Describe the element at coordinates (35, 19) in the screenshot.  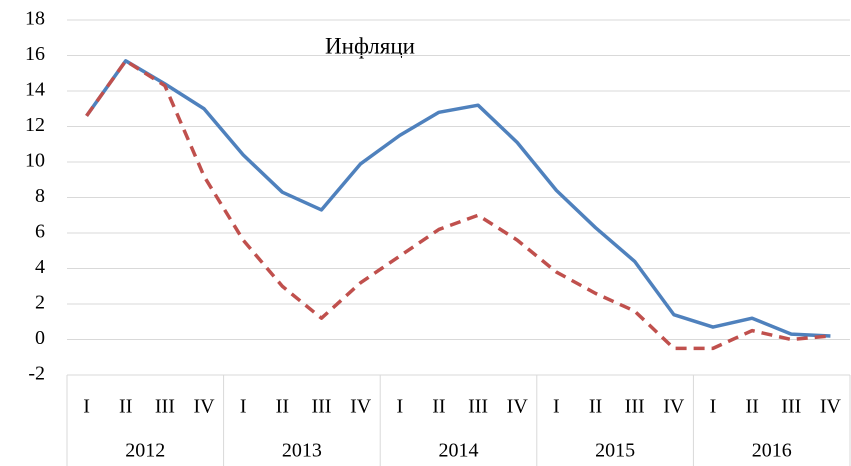
I see `y-tick-label: 18` at that location.